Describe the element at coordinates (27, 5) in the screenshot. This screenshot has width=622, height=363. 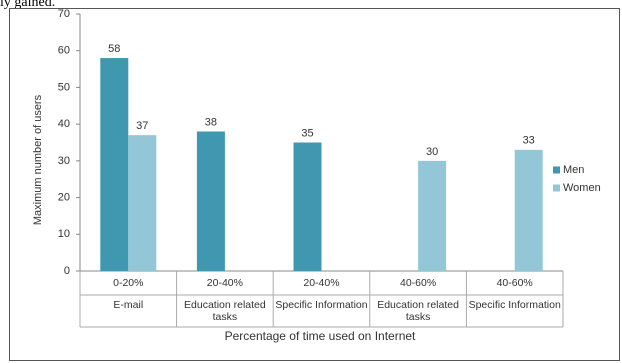
I see `caption: ly gained.` at that location.